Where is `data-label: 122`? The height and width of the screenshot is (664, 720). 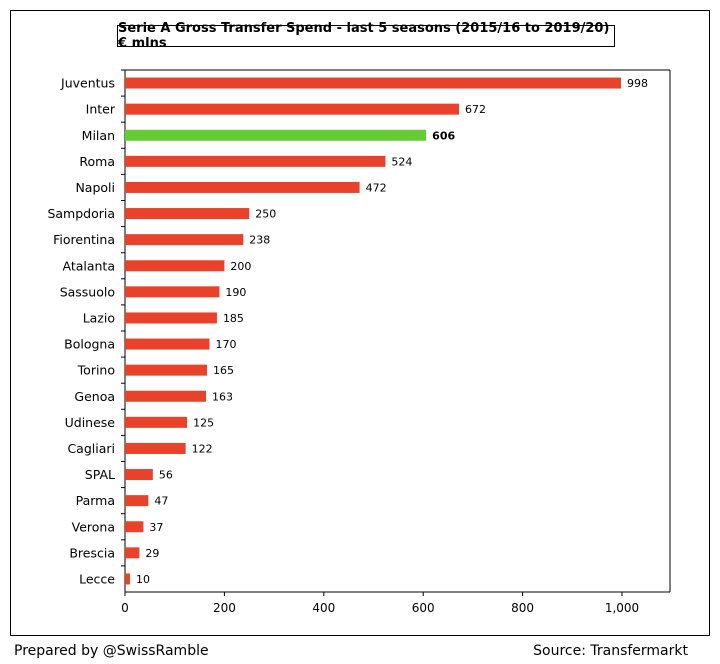 data-label: 122 is located at coordinates (202, 448).